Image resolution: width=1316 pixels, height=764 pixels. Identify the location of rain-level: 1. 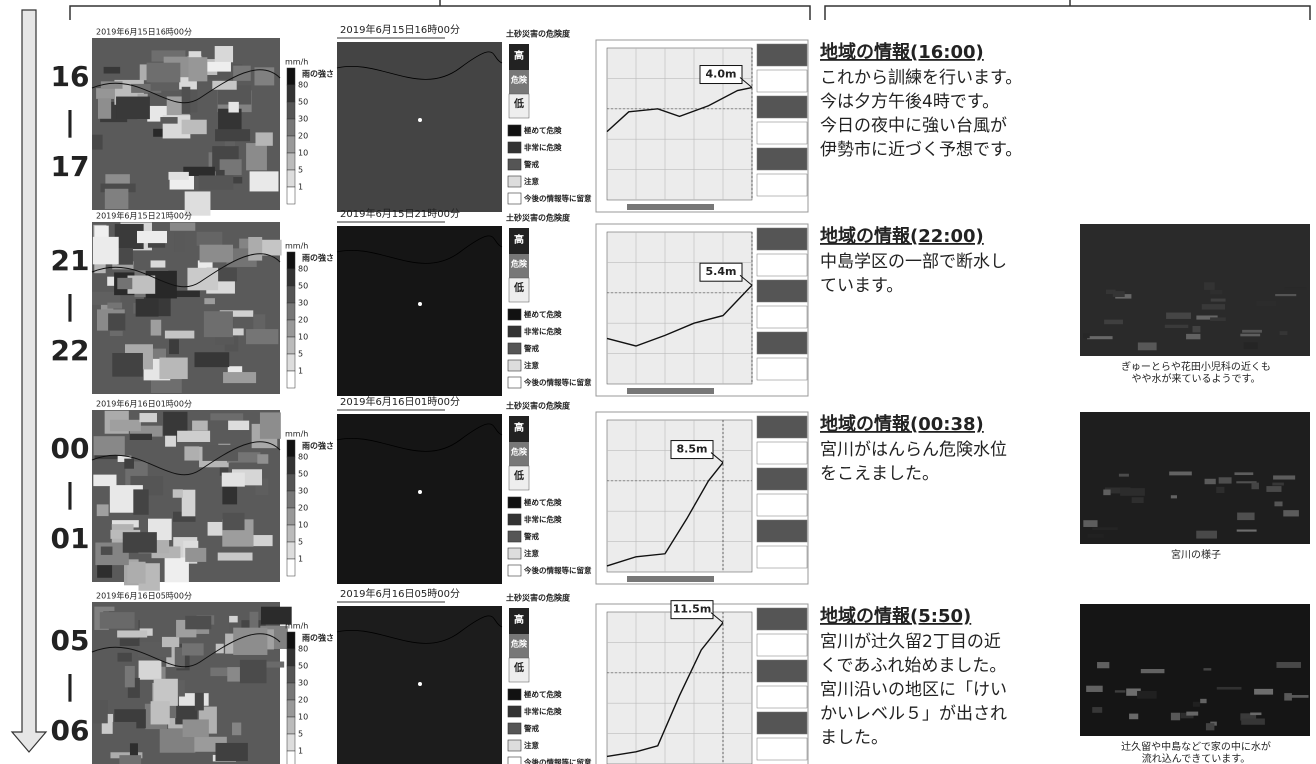
(300, 371).